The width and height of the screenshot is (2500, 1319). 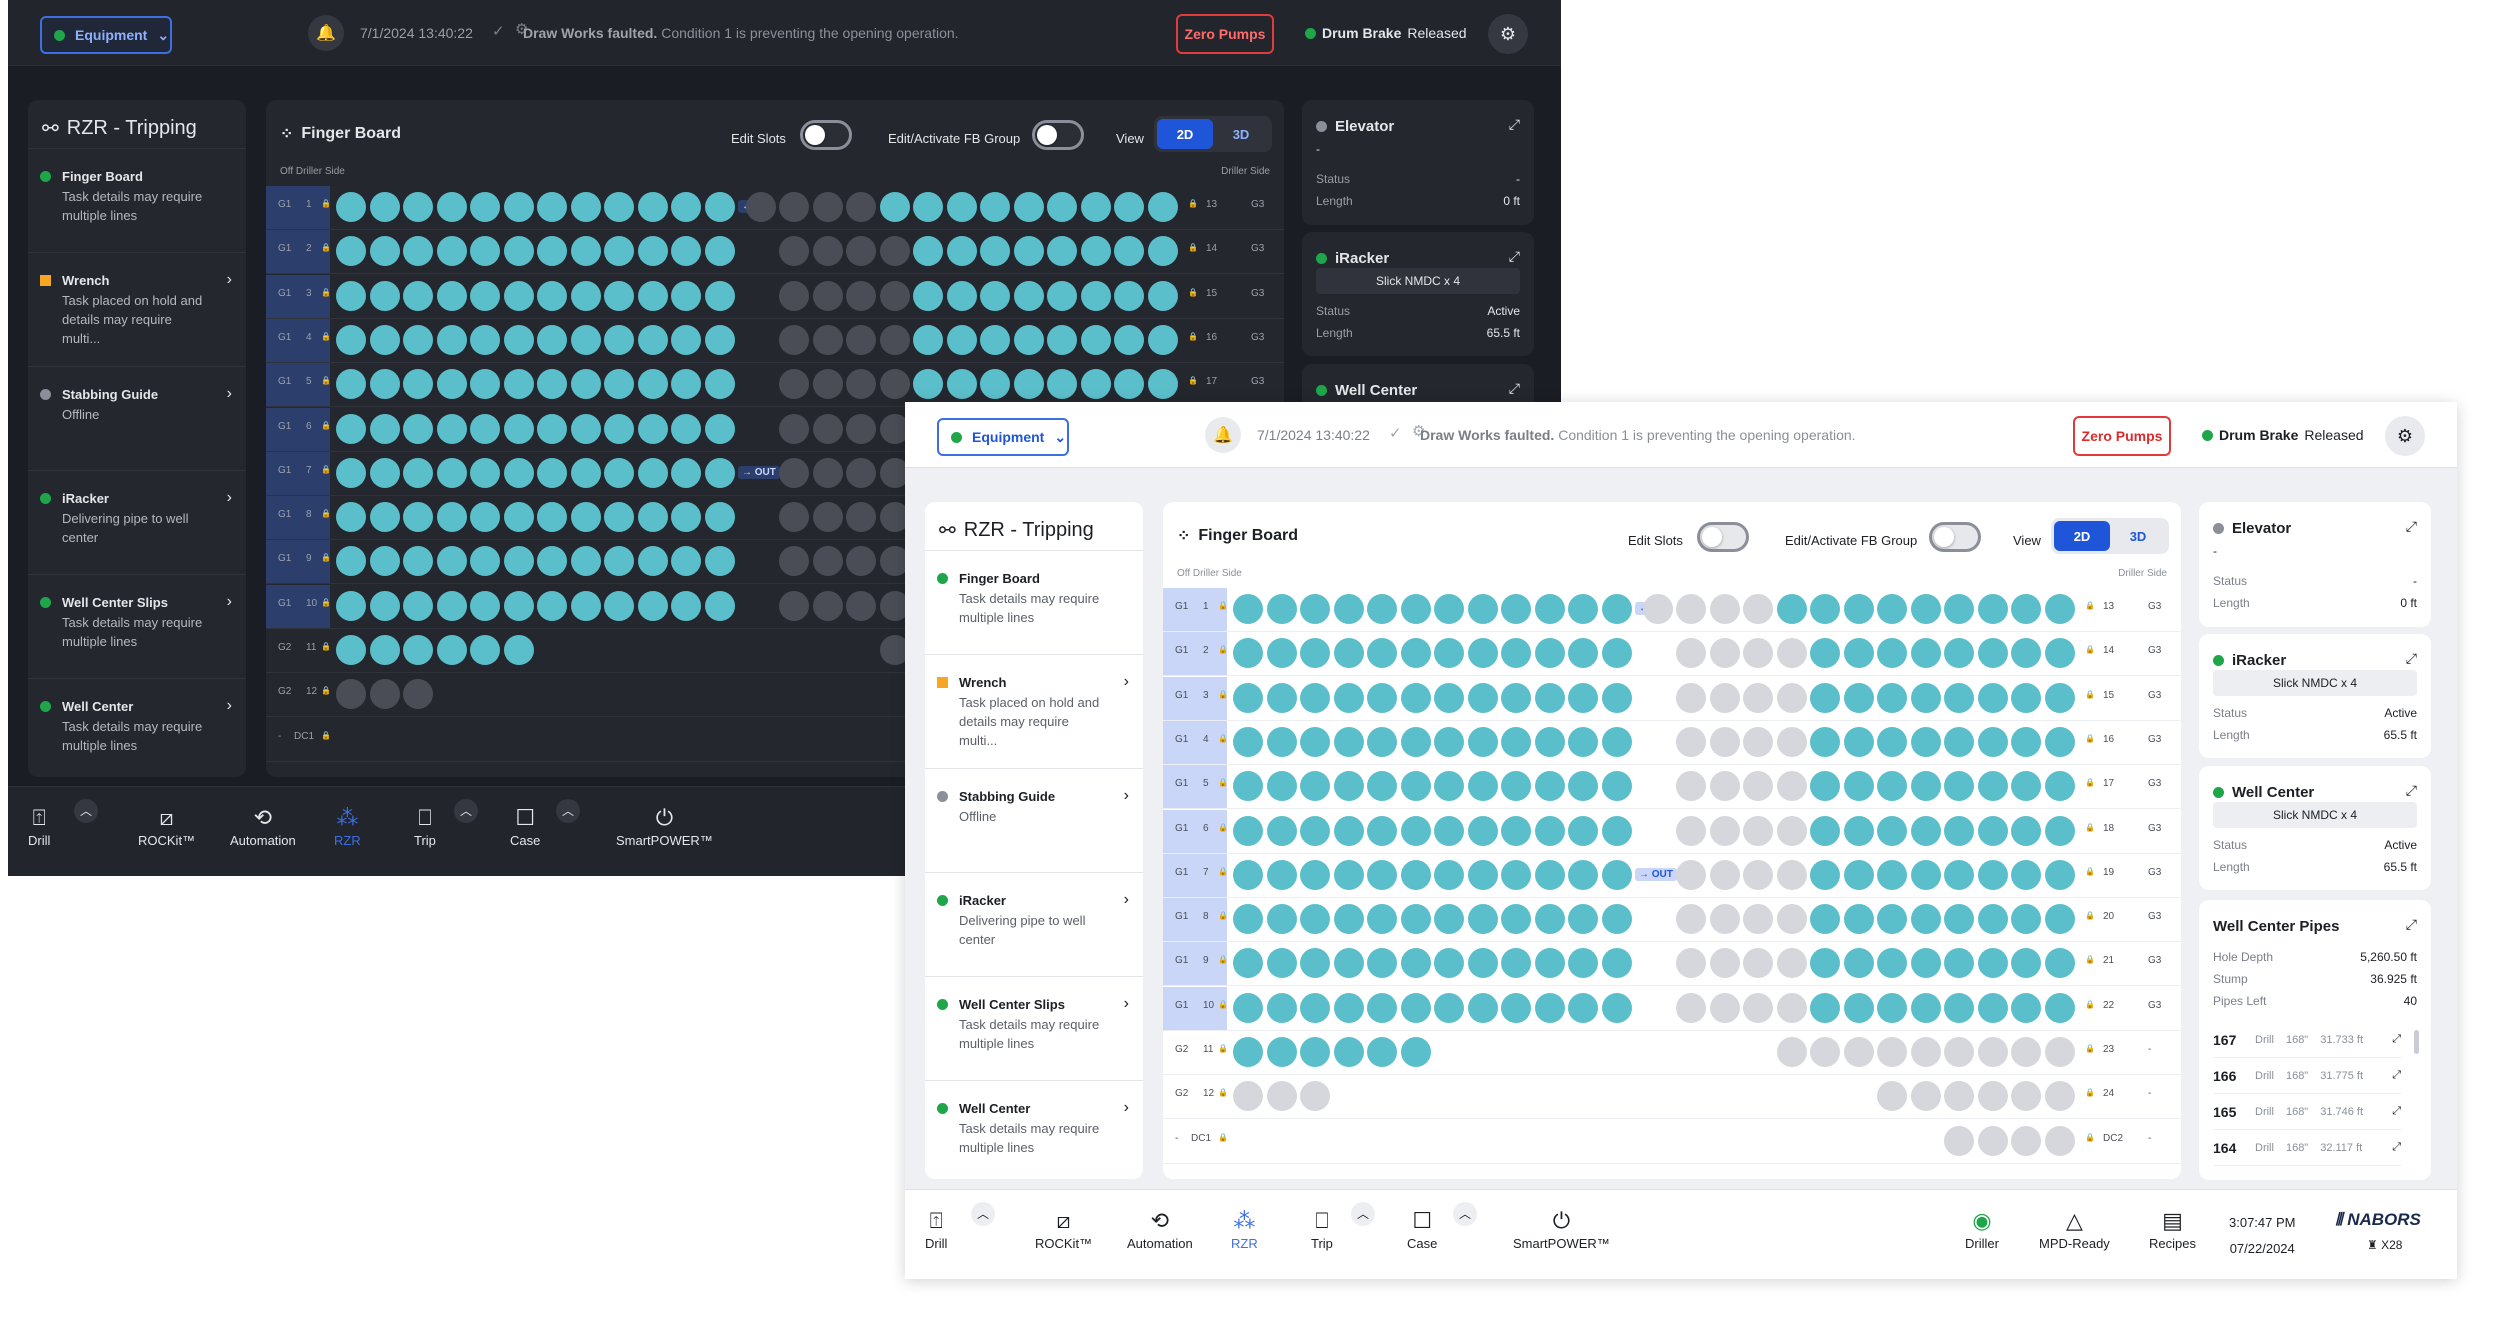 What do you see at coordinates (1363, 1214) in the screenshot?
I see `trip-expand: ︿` at bounding box center [1363, 1214].